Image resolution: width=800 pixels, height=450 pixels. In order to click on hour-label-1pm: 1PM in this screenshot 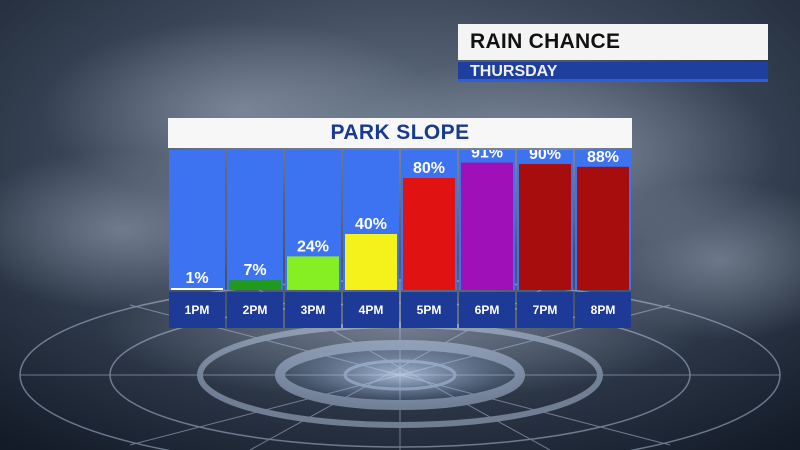, I will do `click(197, 310)`.